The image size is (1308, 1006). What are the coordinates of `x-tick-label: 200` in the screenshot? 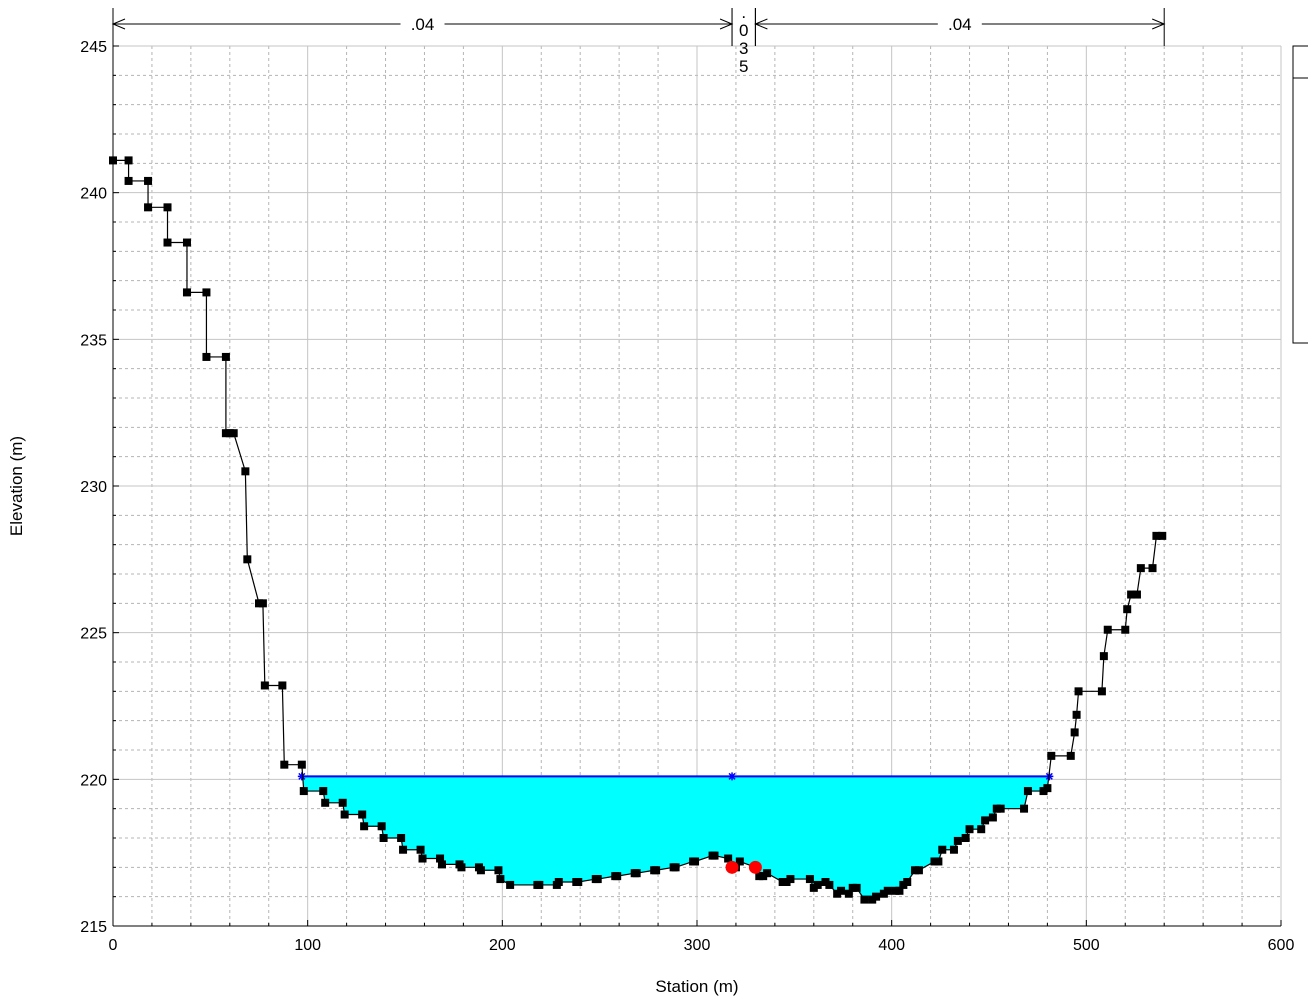 It's located at (502, 945).